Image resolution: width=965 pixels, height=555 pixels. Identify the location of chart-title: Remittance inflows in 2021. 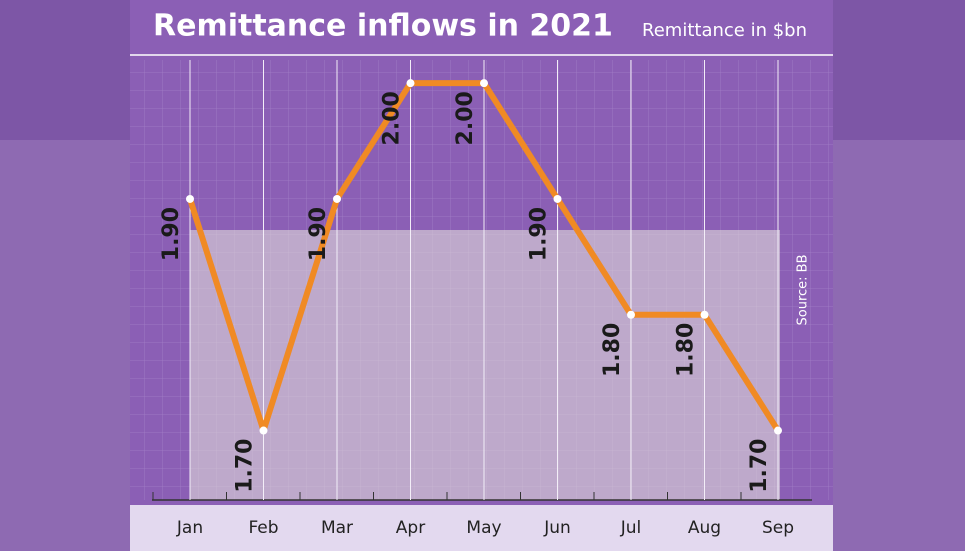
(383, 26).